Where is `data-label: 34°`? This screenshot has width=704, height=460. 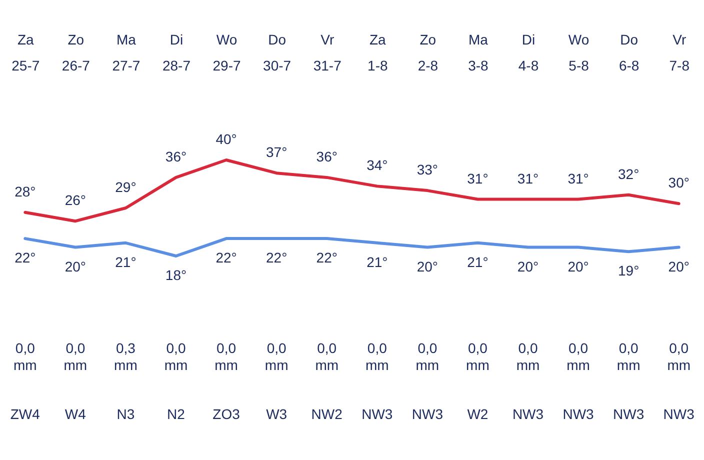 data-label: 34° is located at coordinates (377, 165).